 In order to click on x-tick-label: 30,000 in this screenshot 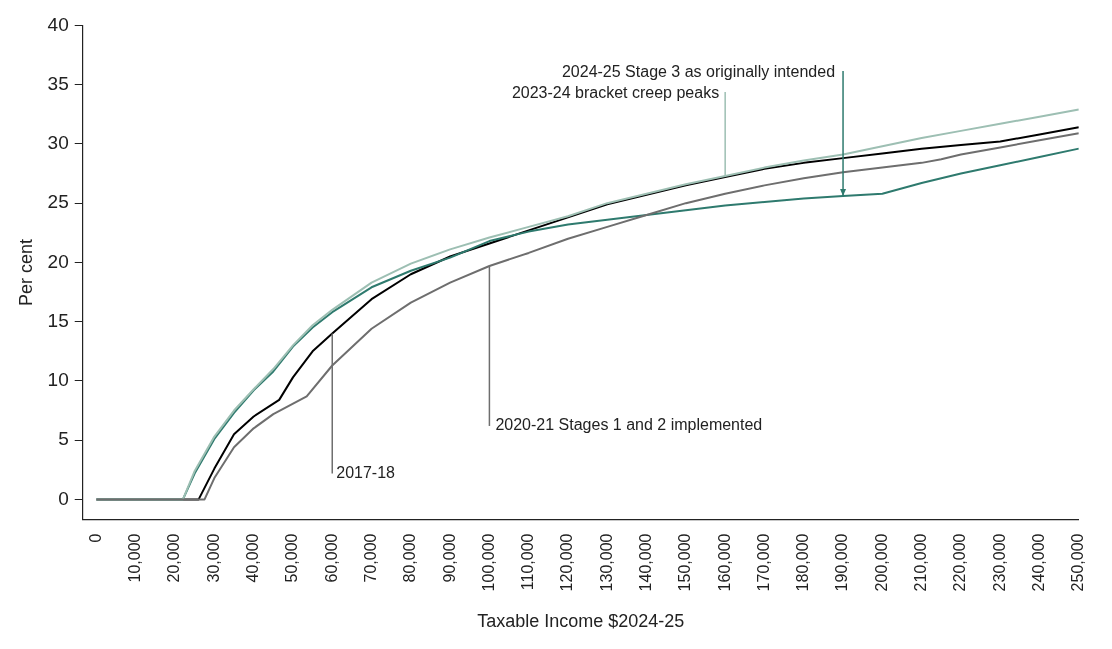, I will do `click(213, 558)`.